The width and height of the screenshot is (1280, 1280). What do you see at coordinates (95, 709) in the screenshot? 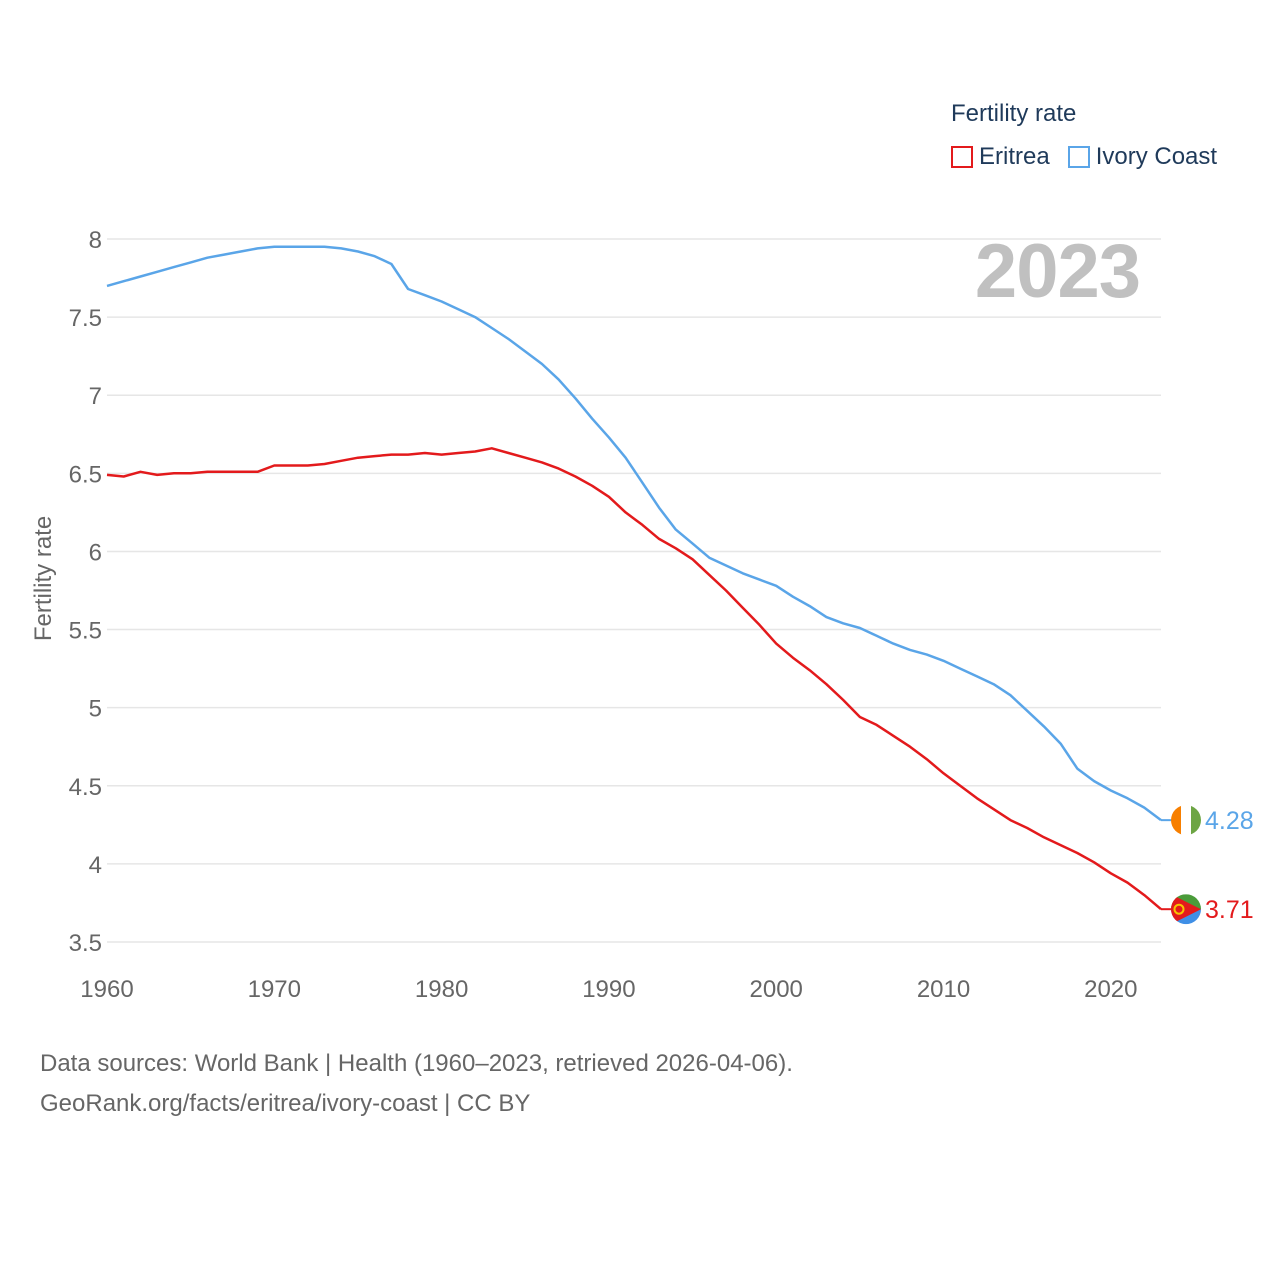
I see `y-tick-label: 5` at bounding box center [95, 709].